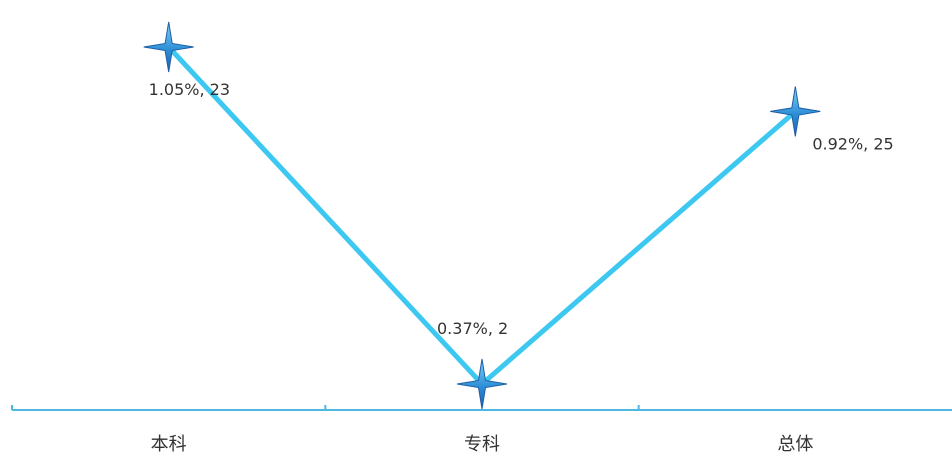  Describe the element at coordinates (169, 444) in the screenshot. I see `x-tick-label: 本科` at that location.